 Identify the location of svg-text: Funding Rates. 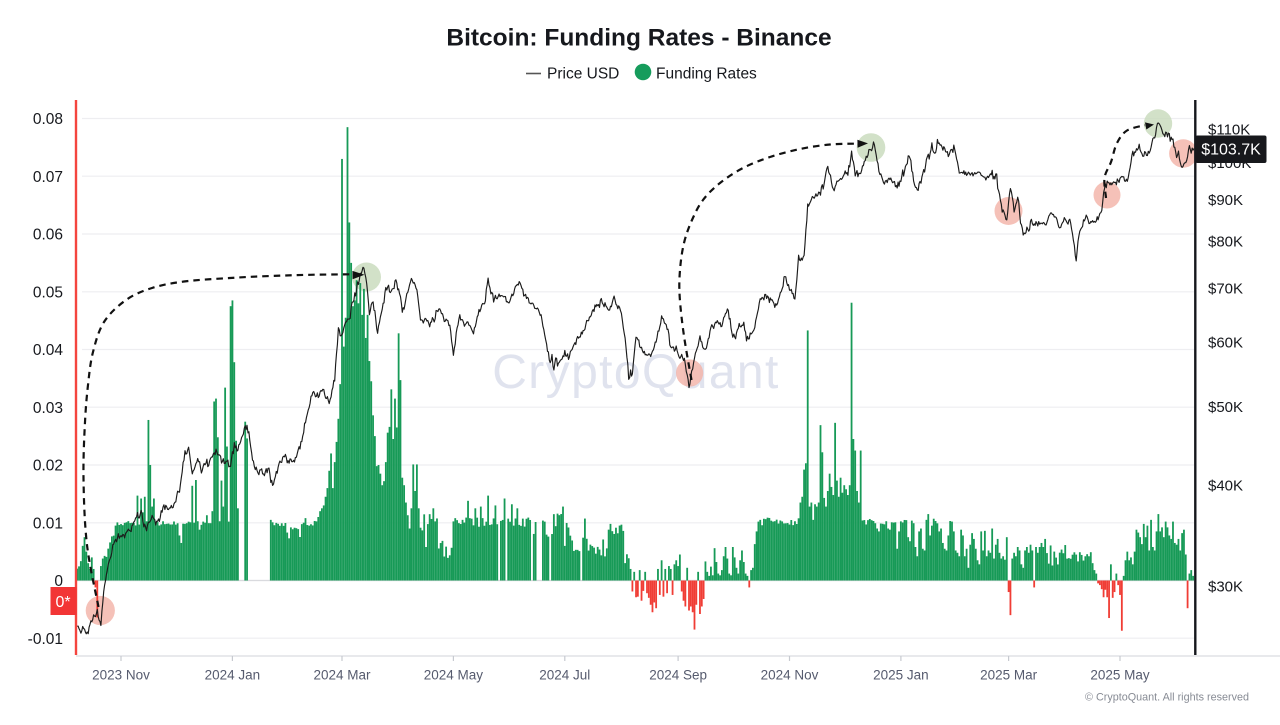
(706, 74).